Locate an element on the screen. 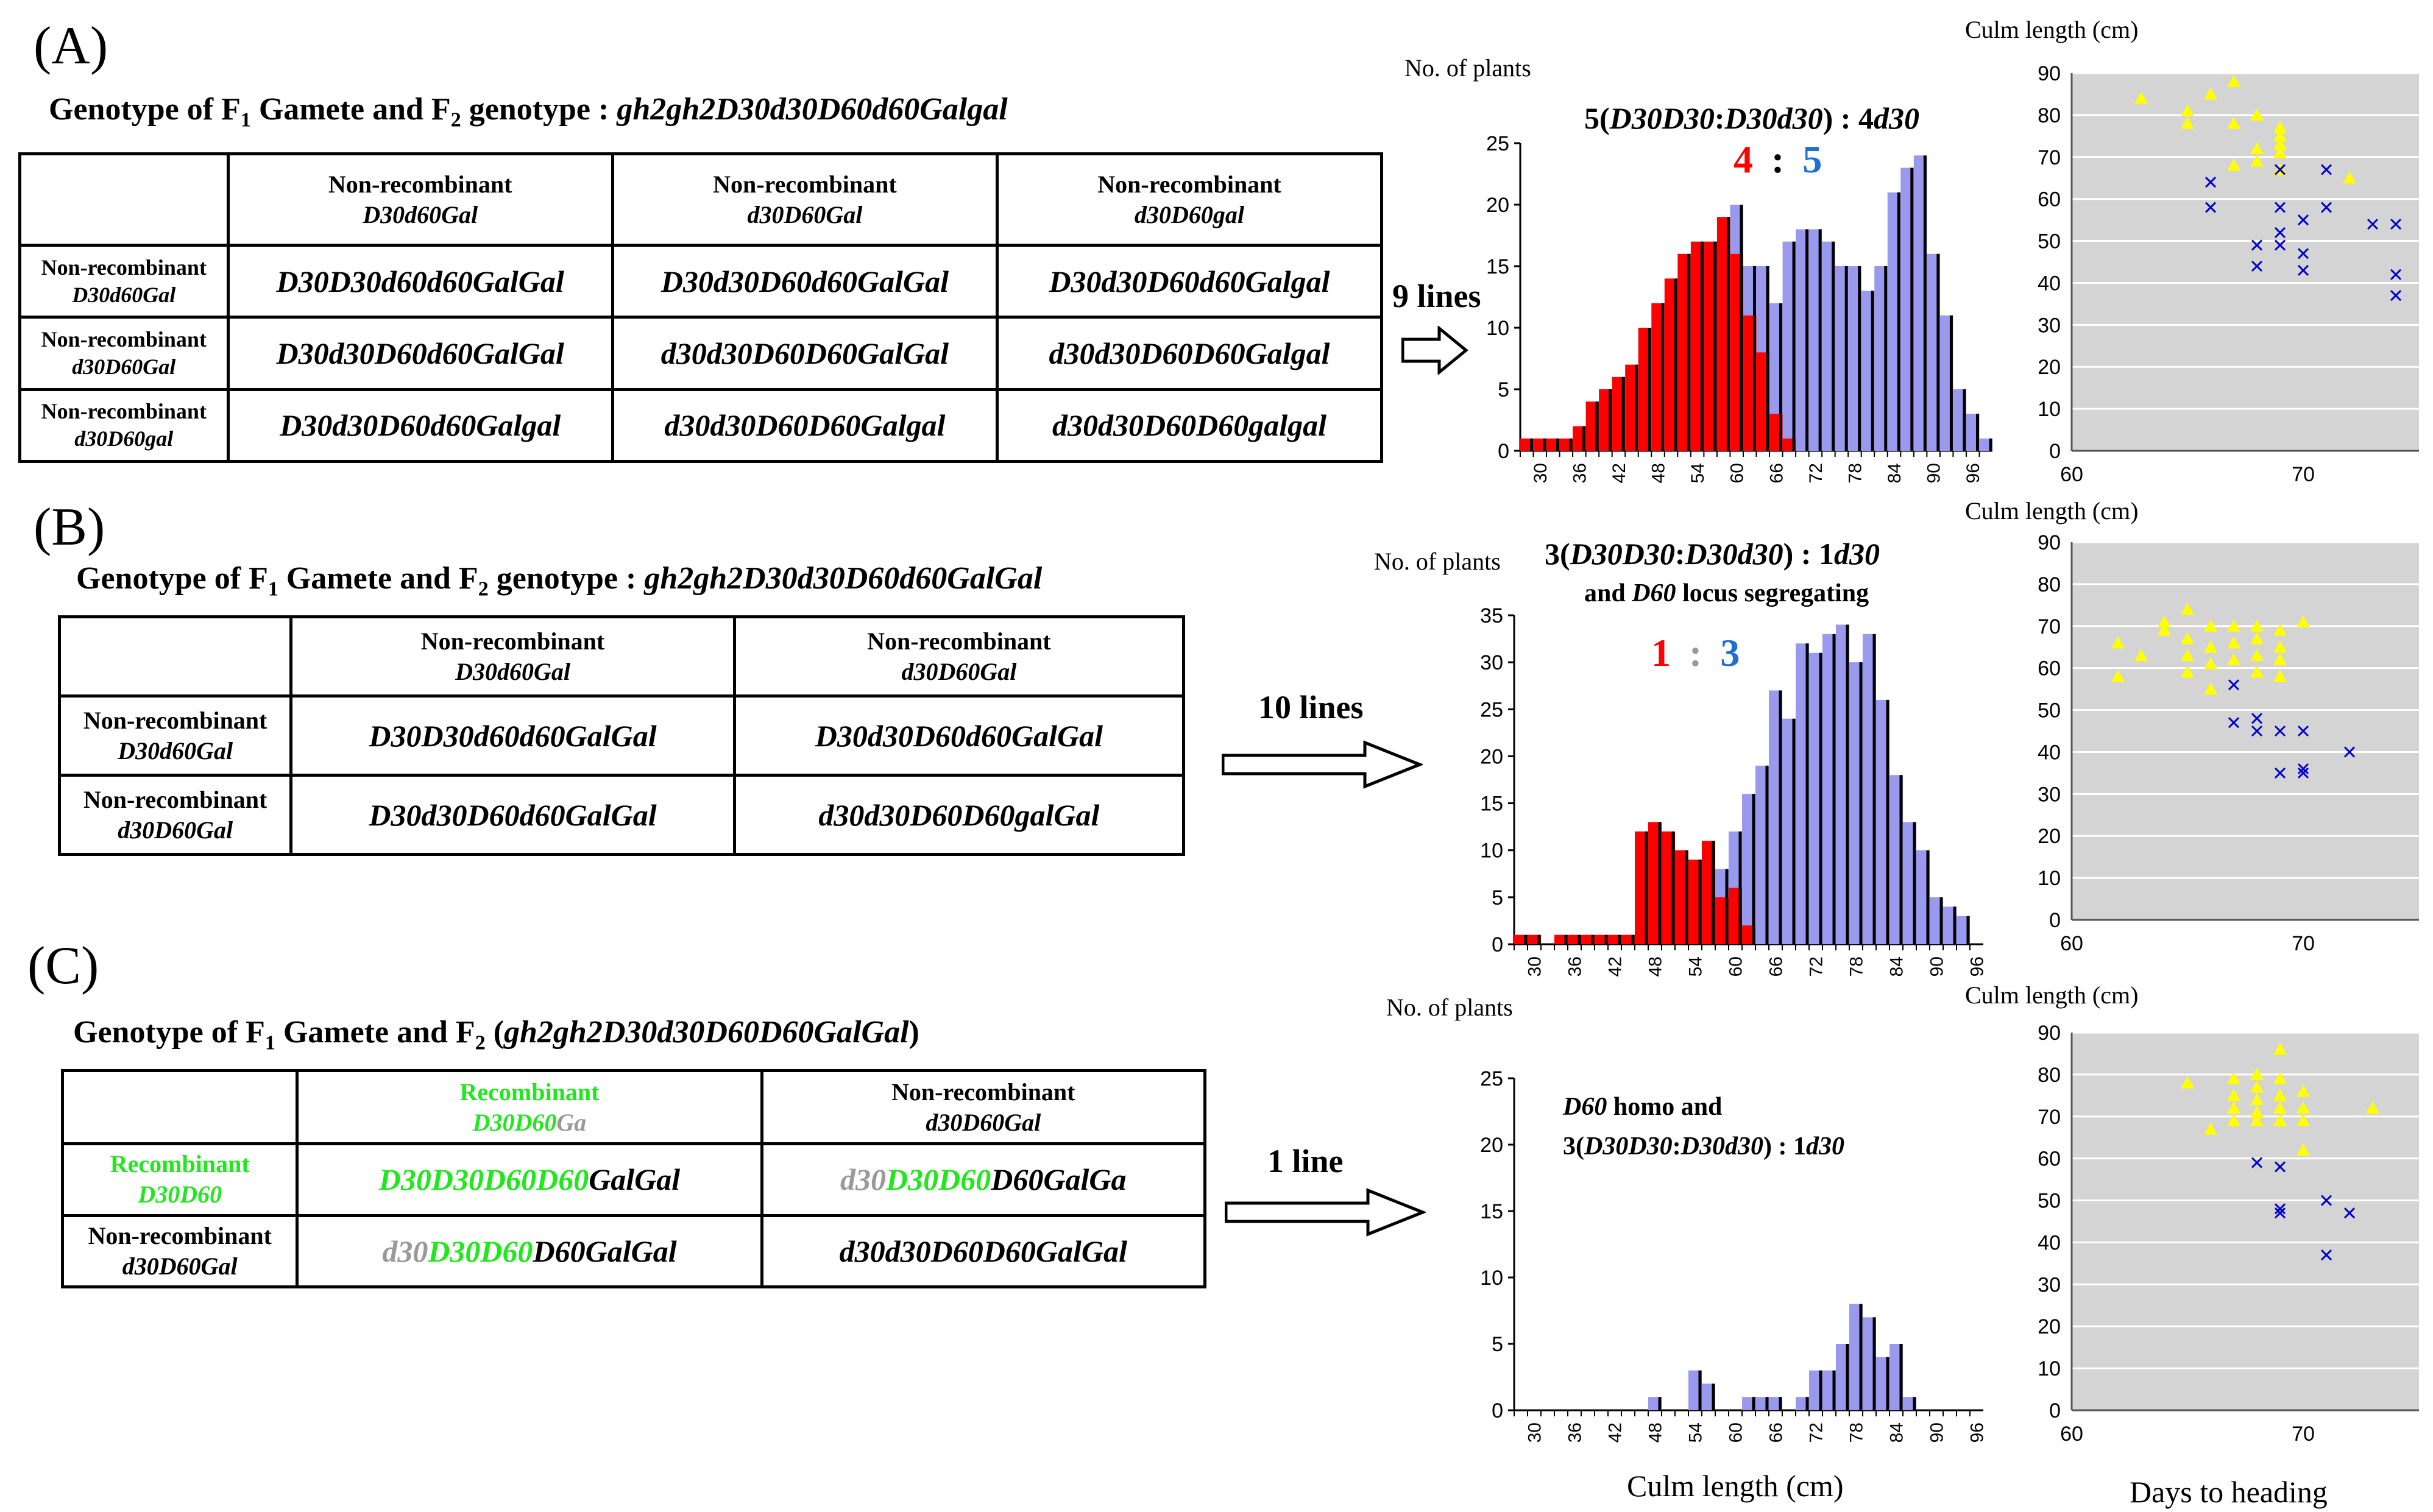  cell: d30d30D60D60Galgal is located at coordinates (805, 425).